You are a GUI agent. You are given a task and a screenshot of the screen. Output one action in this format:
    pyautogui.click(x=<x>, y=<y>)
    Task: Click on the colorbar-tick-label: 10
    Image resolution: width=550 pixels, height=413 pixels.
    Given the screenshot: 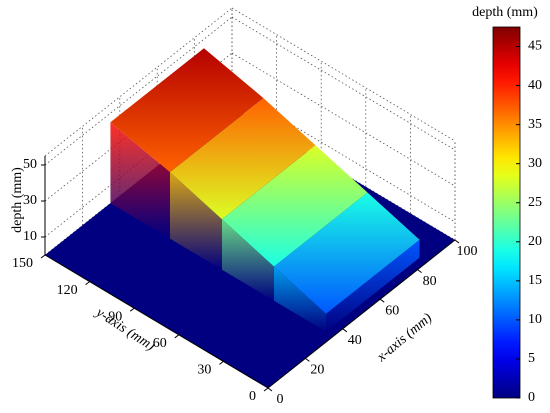 What is the action you would take?
    pyautogui.click(x=535, y=319)
    